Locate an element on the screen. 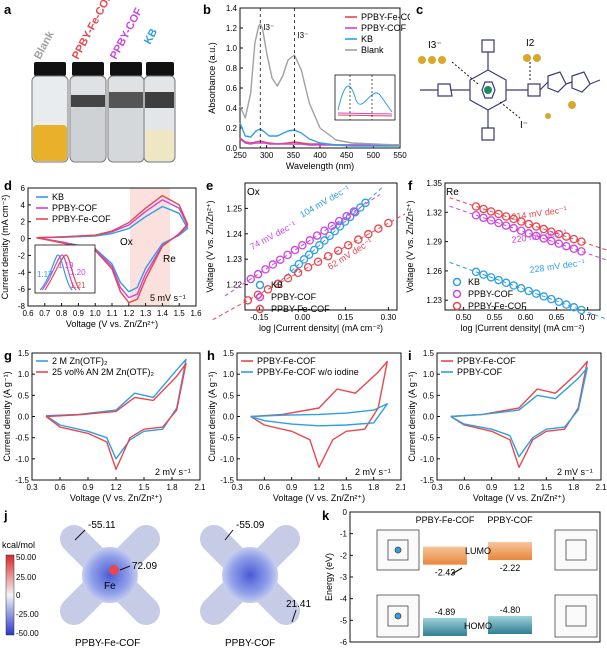 Image resolution: width=607 pixels, height=650 pixels. legend-entry: PPBY-Fe-COF is located at coordinates (497, 306).